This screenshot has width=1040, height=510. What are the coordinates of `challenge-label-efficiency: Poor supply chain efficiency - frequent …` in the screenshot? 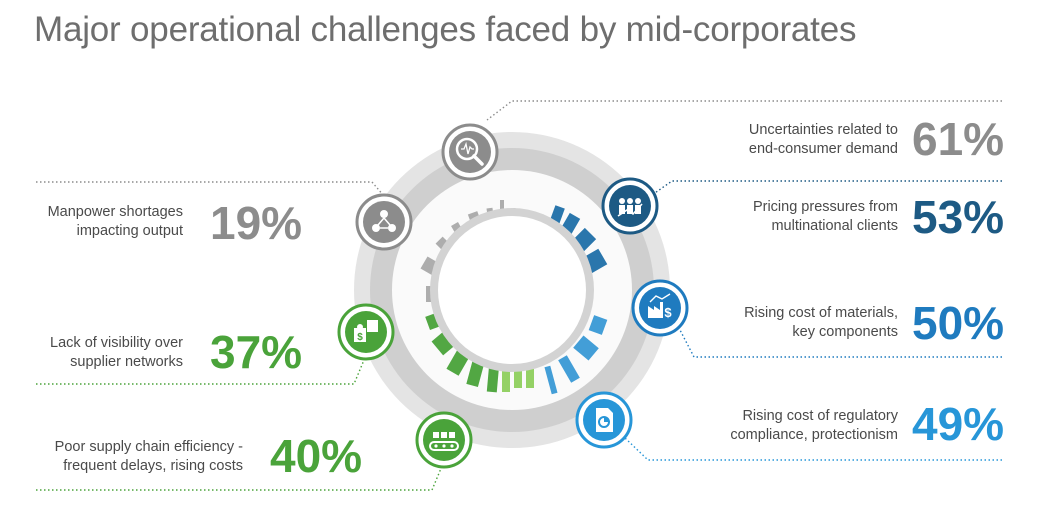 It's located at (148, 456).